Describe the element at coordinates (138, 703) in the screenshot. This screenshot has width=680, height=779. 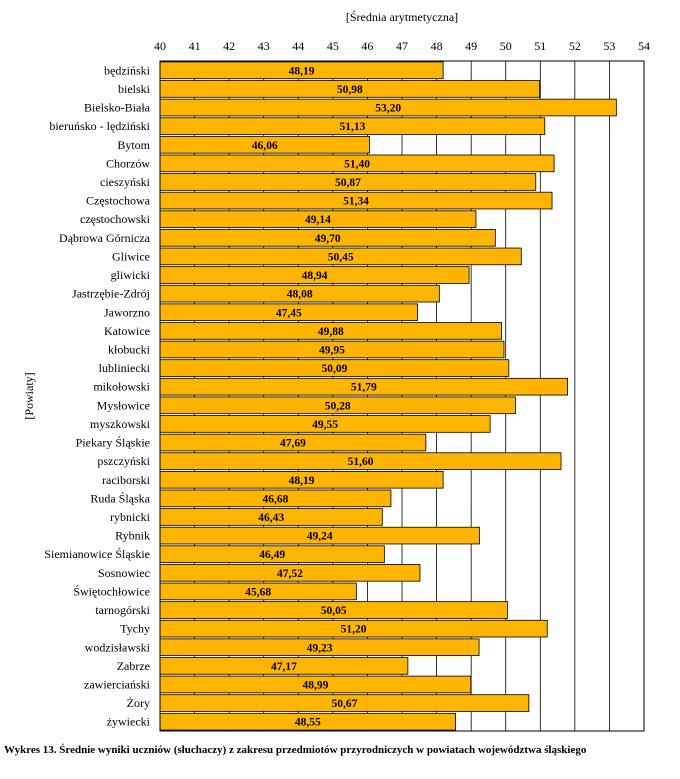
I see `category-label: Żory` at that location.